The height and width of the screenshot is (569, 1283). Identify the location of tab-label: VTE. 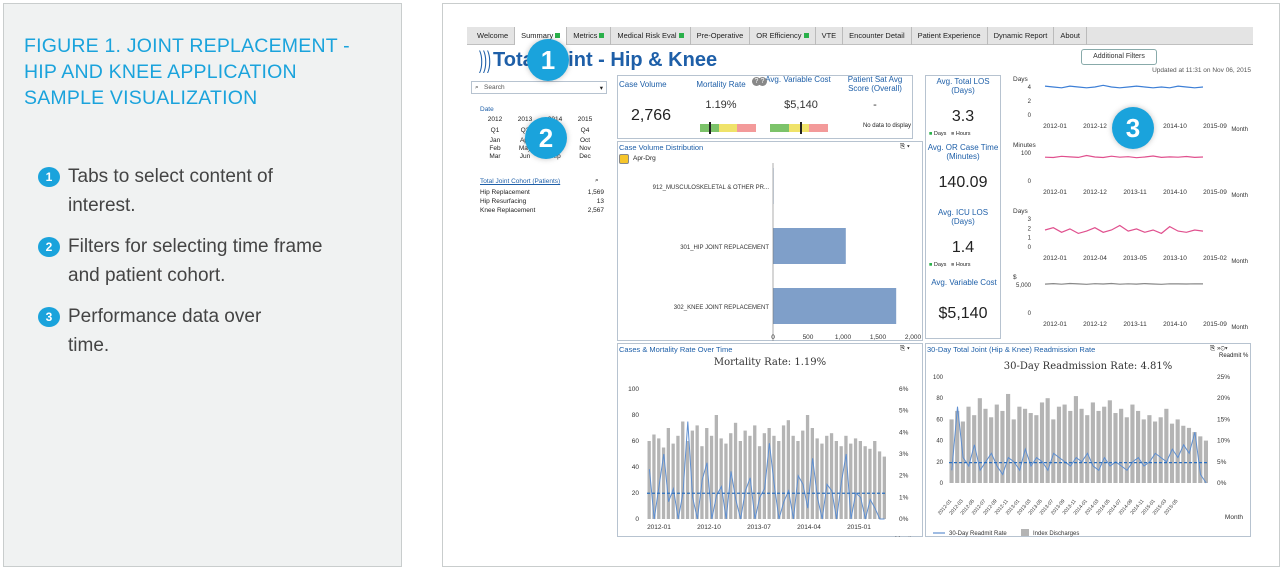
(829, 35).